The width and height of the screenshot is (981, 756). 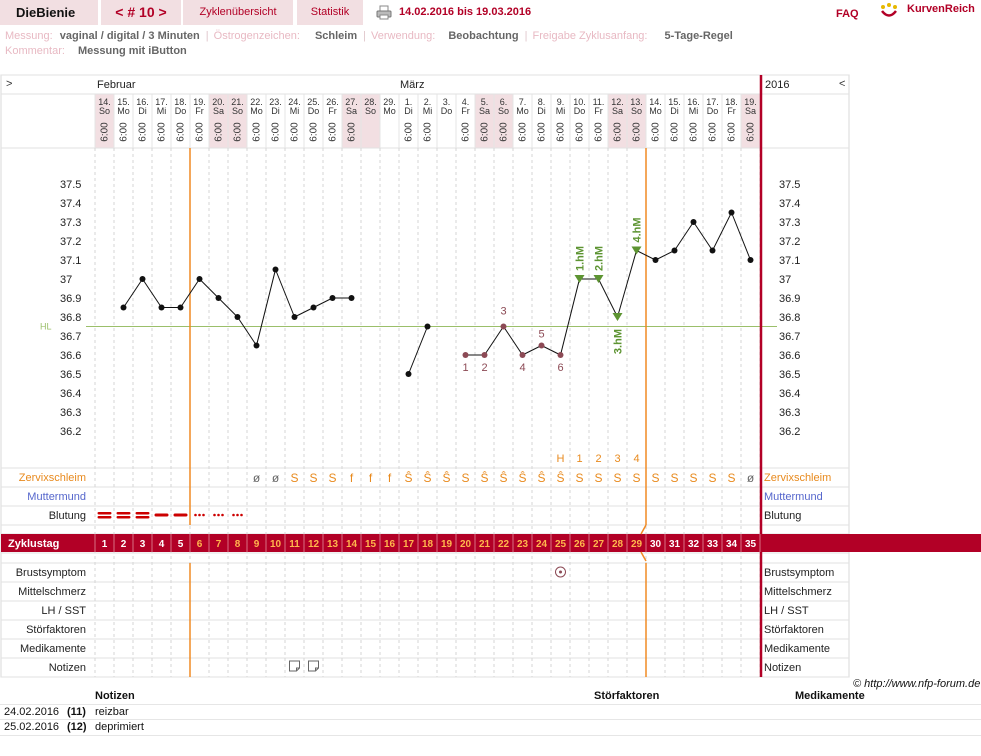 What do you see at coordinates (141, 12) in the screenshot?
I see `cycle-navigation: < # 10 >` at bounding box center [141, 12].